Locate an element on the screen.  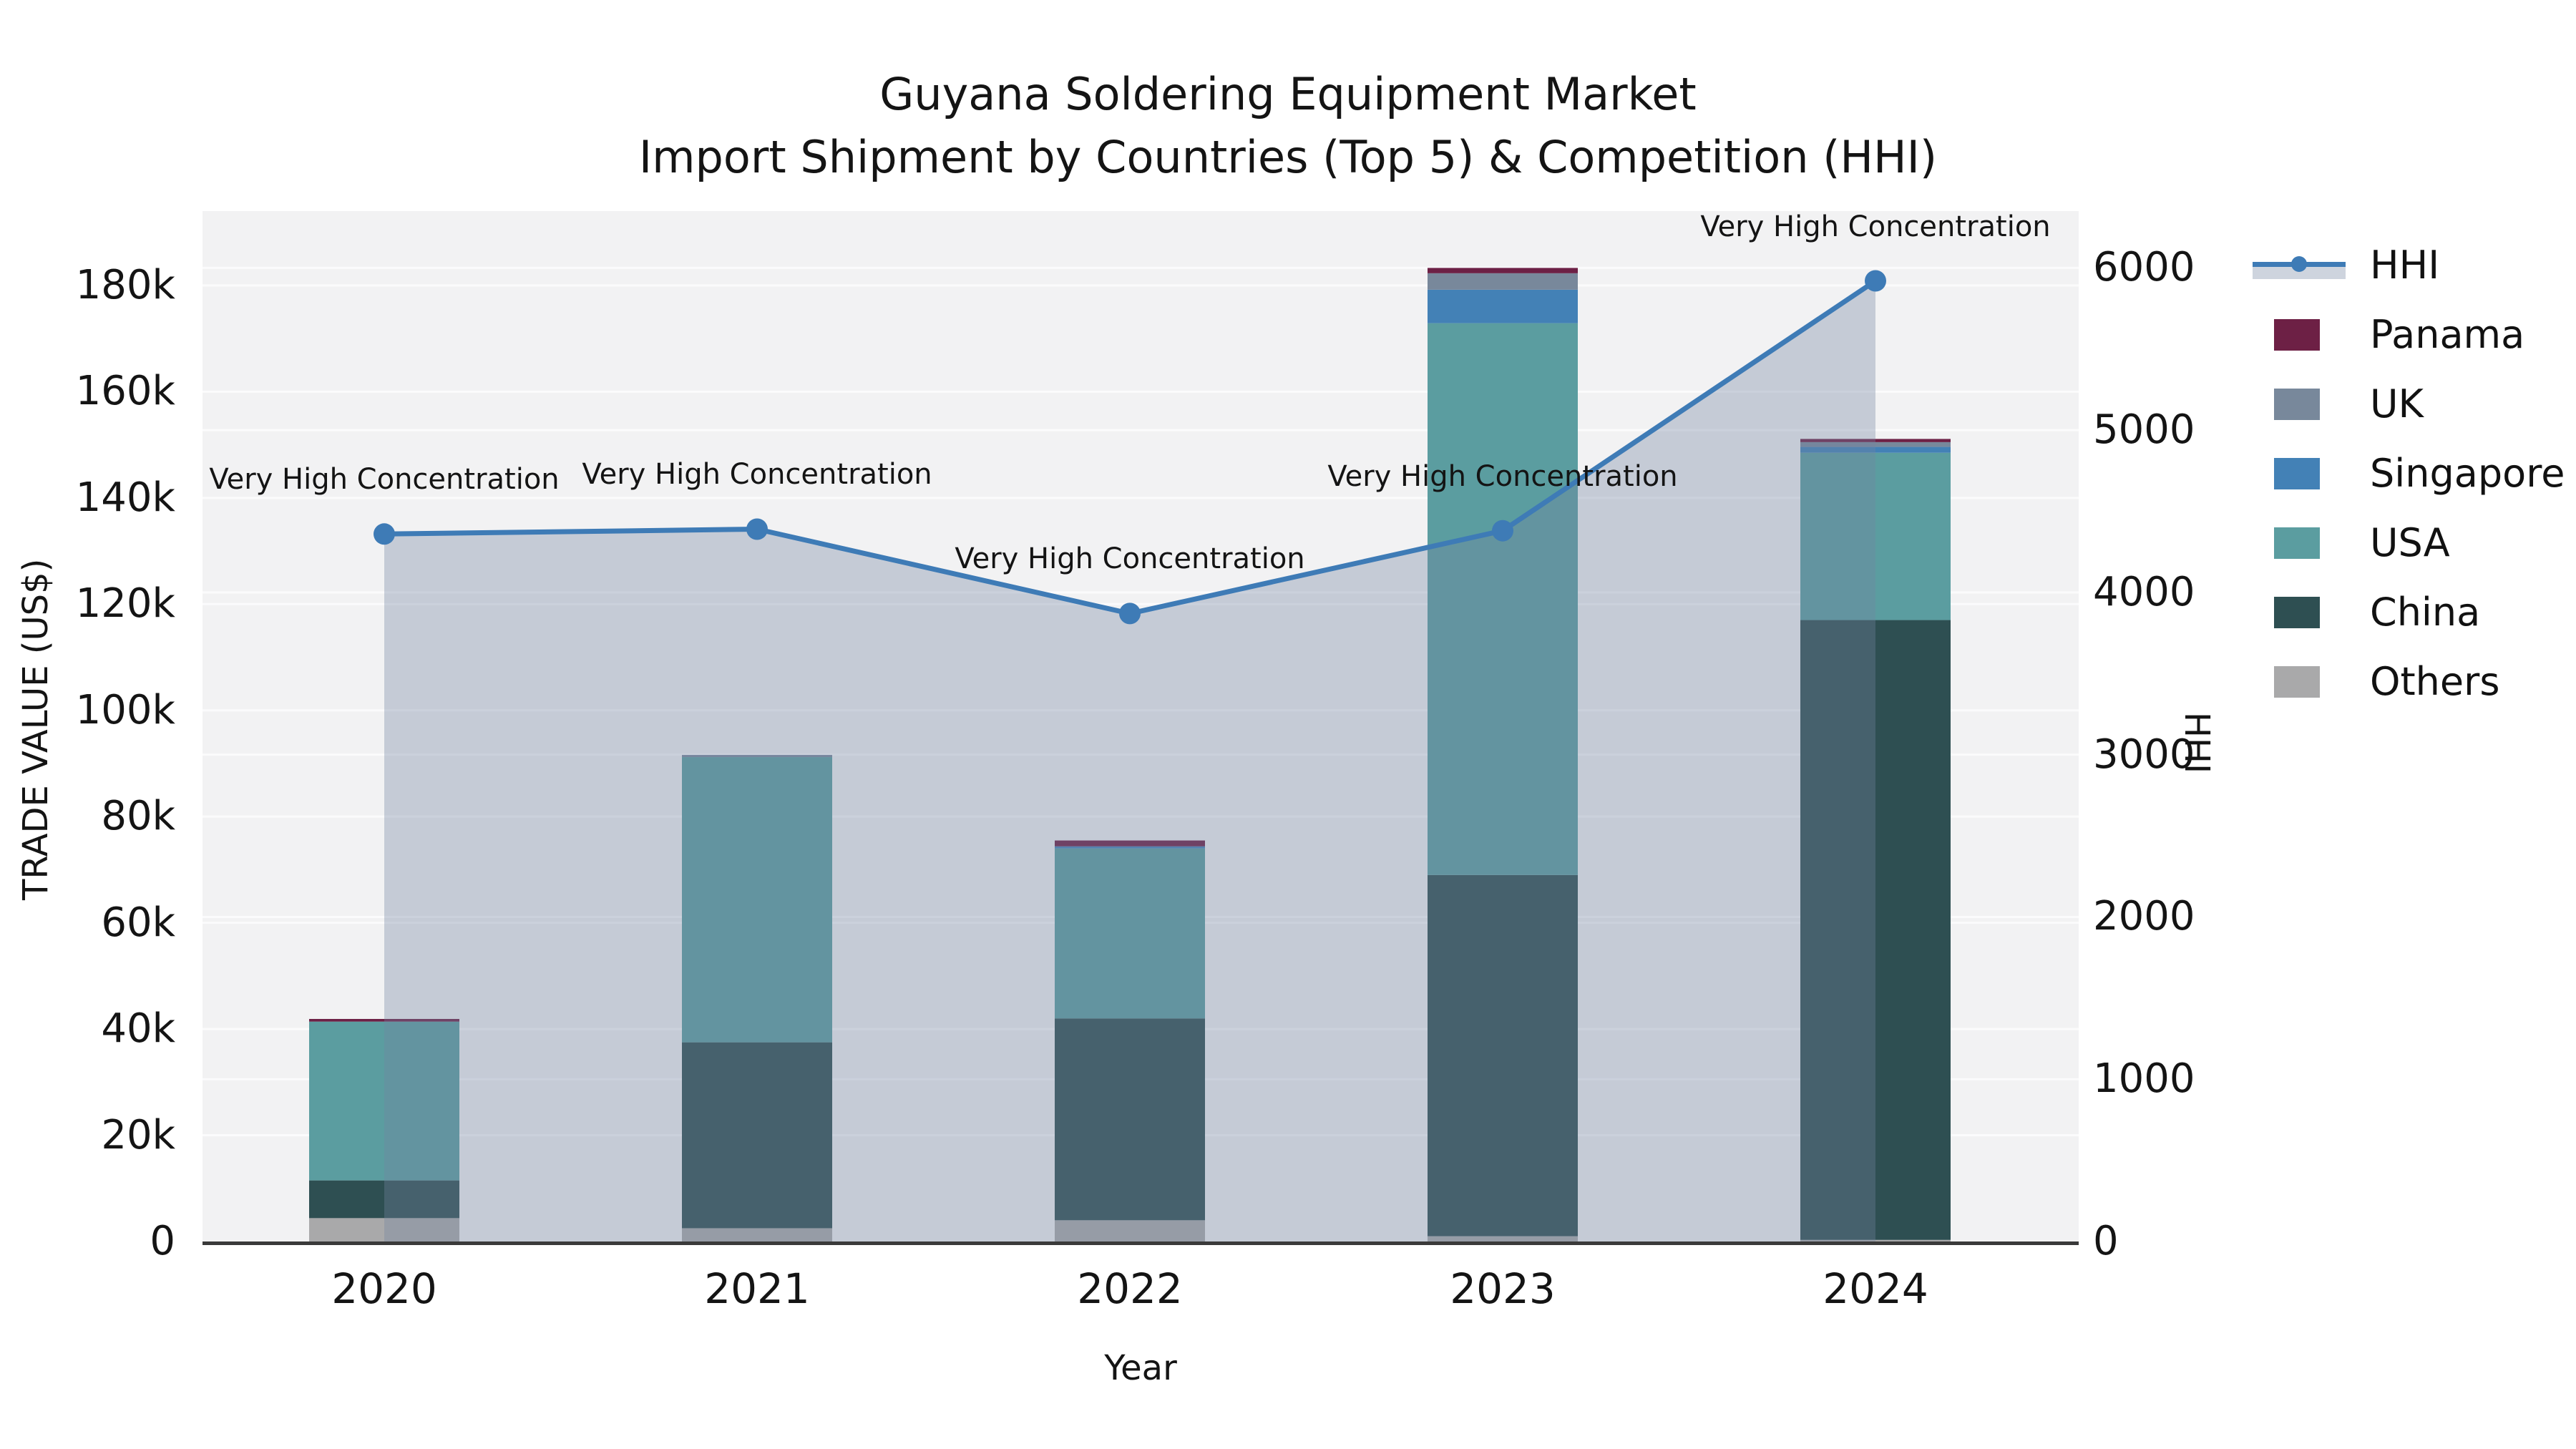
annotation-2020: Very High Concentration is located at coordinates (384, 480).